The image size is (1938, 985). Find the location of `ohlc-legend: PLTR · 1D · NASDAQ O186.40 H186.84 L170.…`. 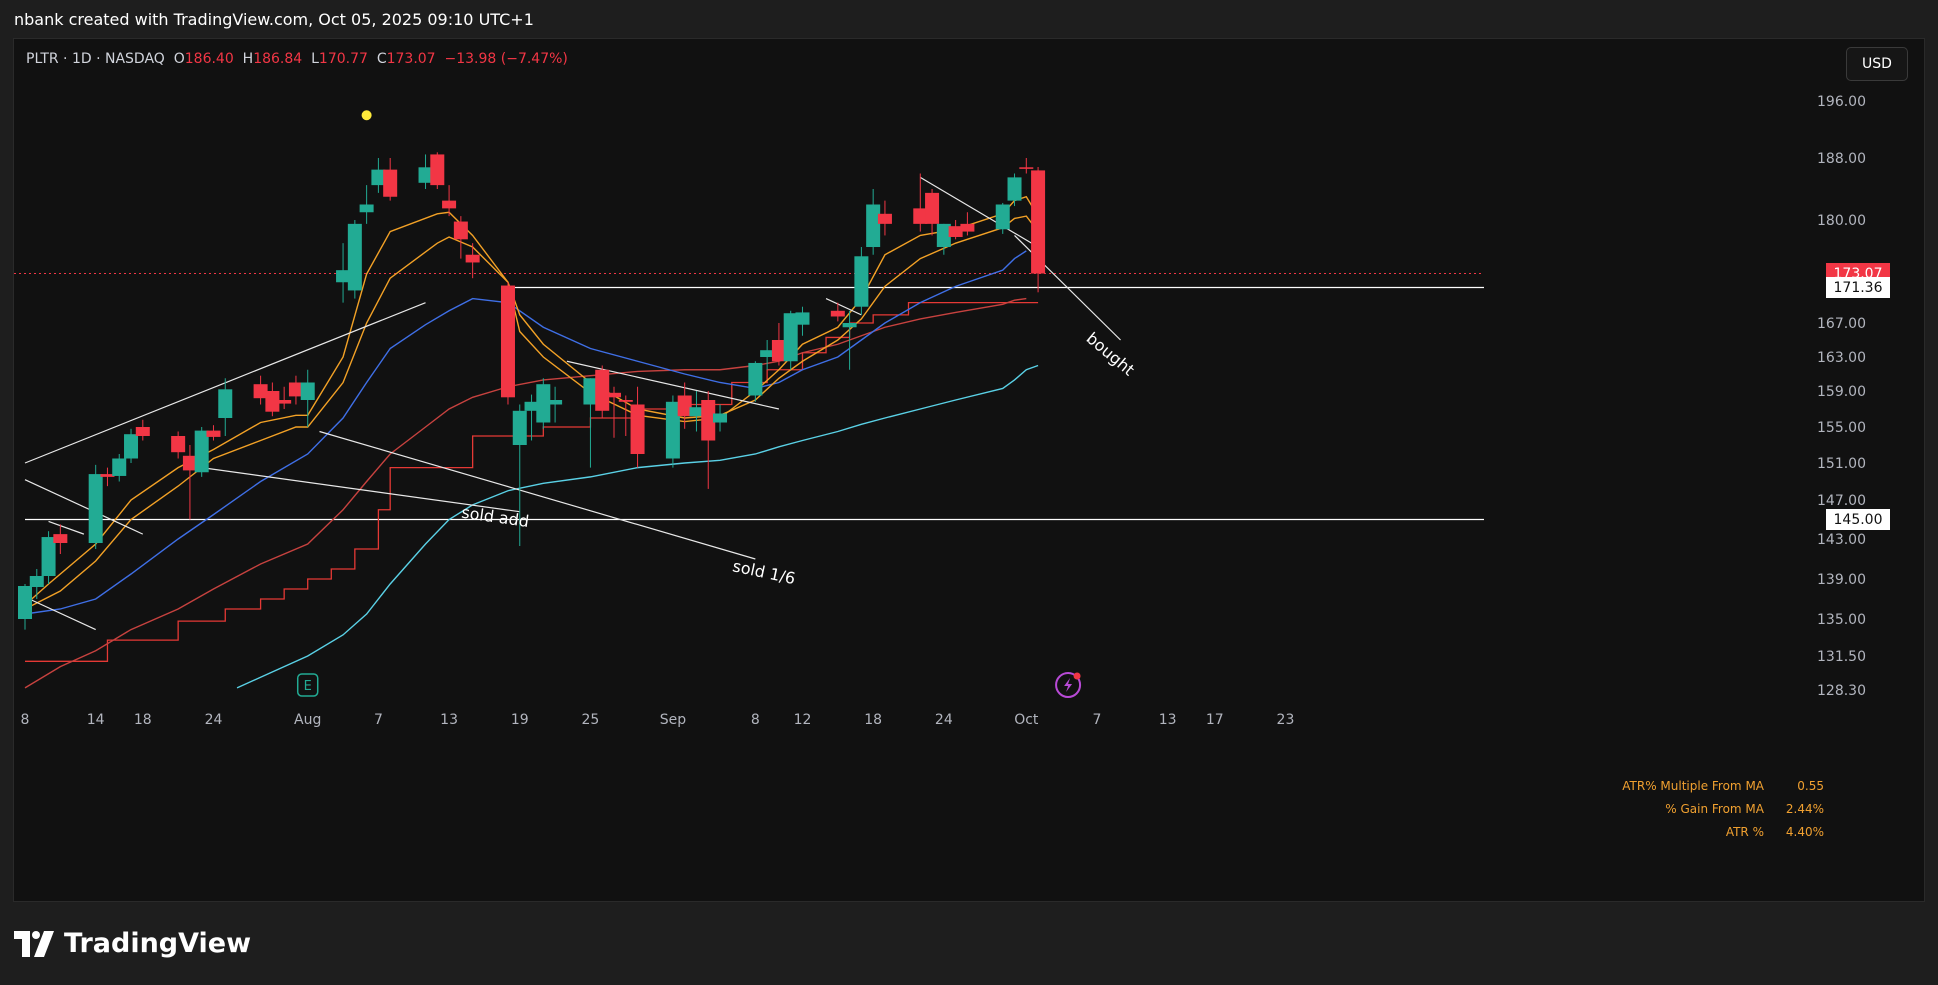

ohlc-legend: PLTR · 1D · NASDAQ O186.40 H186.84 L170.… is located at coordinates (297, 59).